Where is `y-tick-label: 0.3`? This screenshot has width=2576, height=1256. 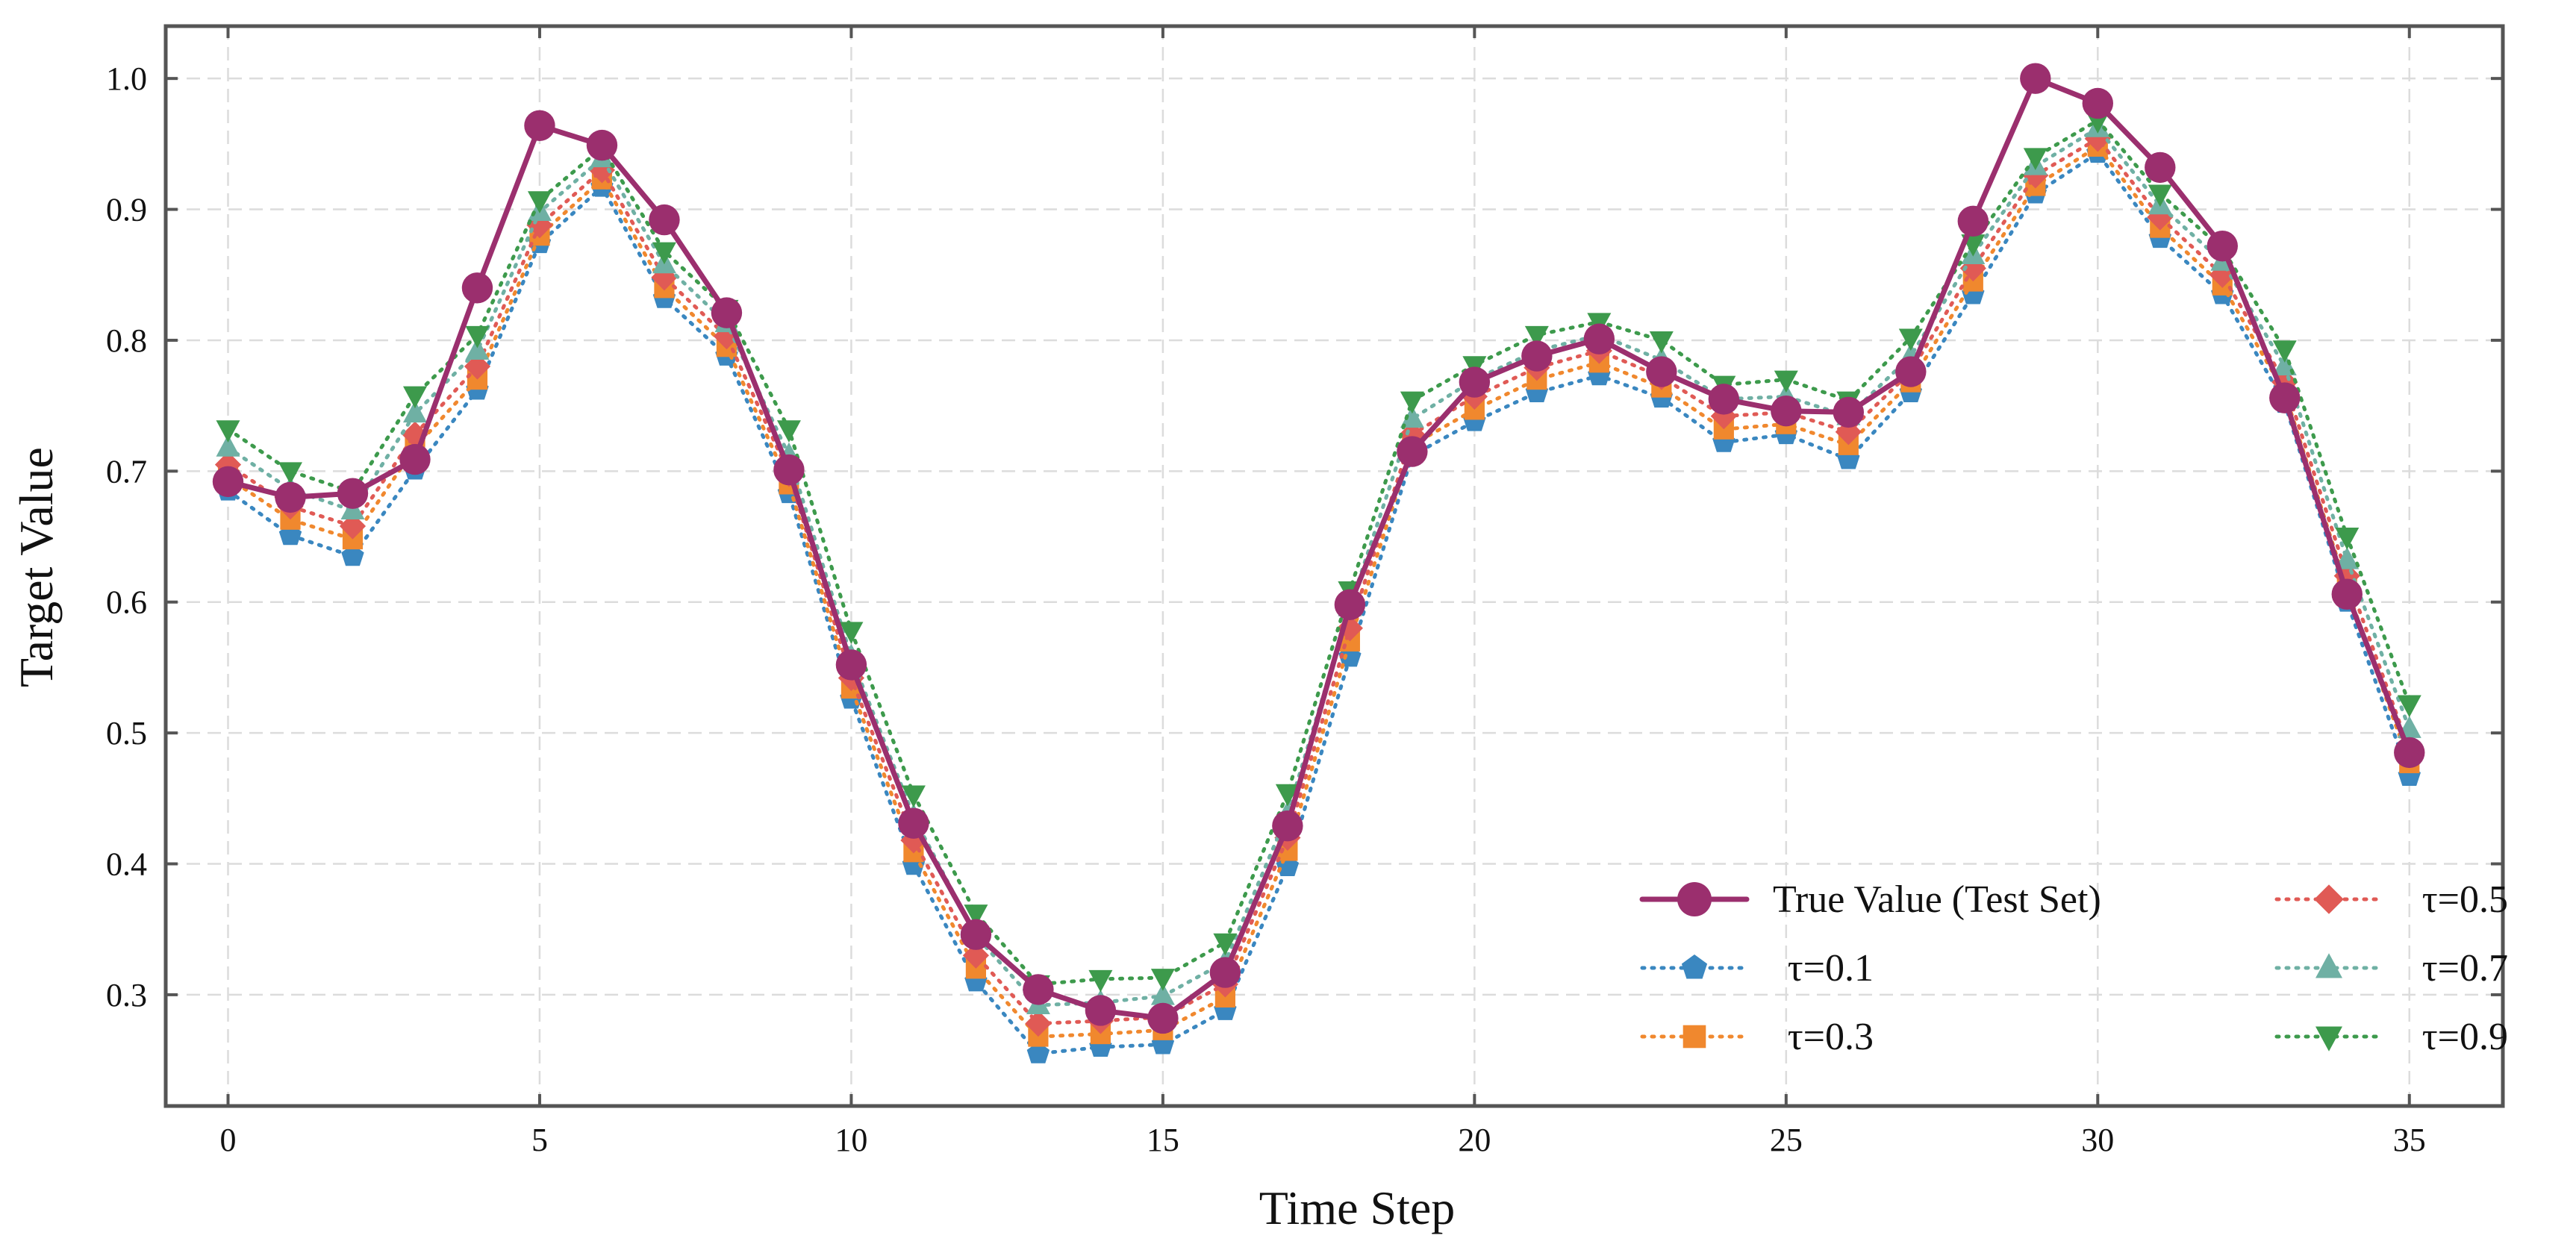
y-tick-label: 0.3 is located at coordinates (126, 995).